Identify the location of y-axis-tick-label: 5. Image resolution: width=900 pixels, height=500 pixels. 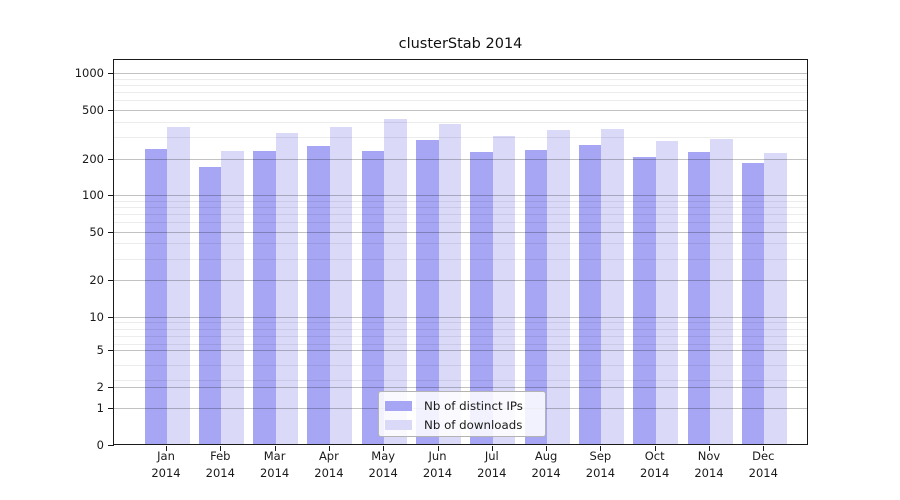
(100, 349).